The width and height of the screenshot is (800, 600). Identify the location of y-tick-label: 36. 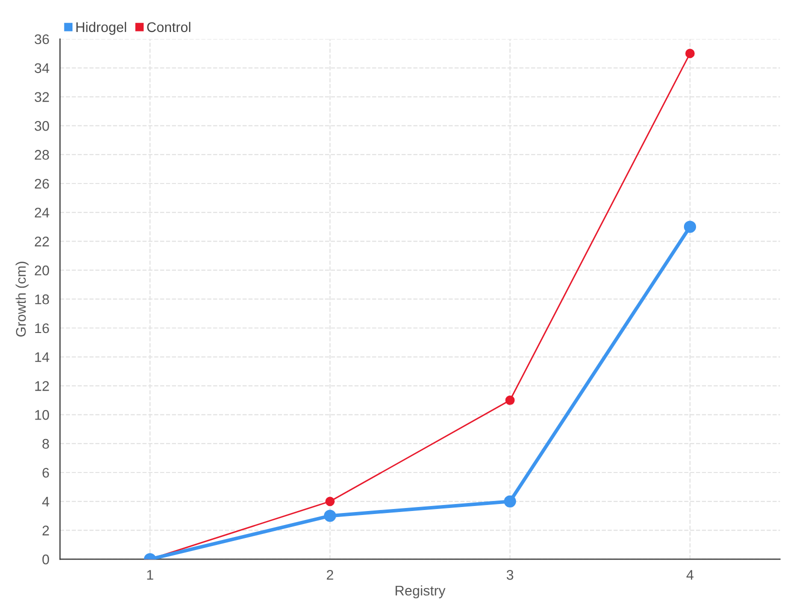
(41, 39).